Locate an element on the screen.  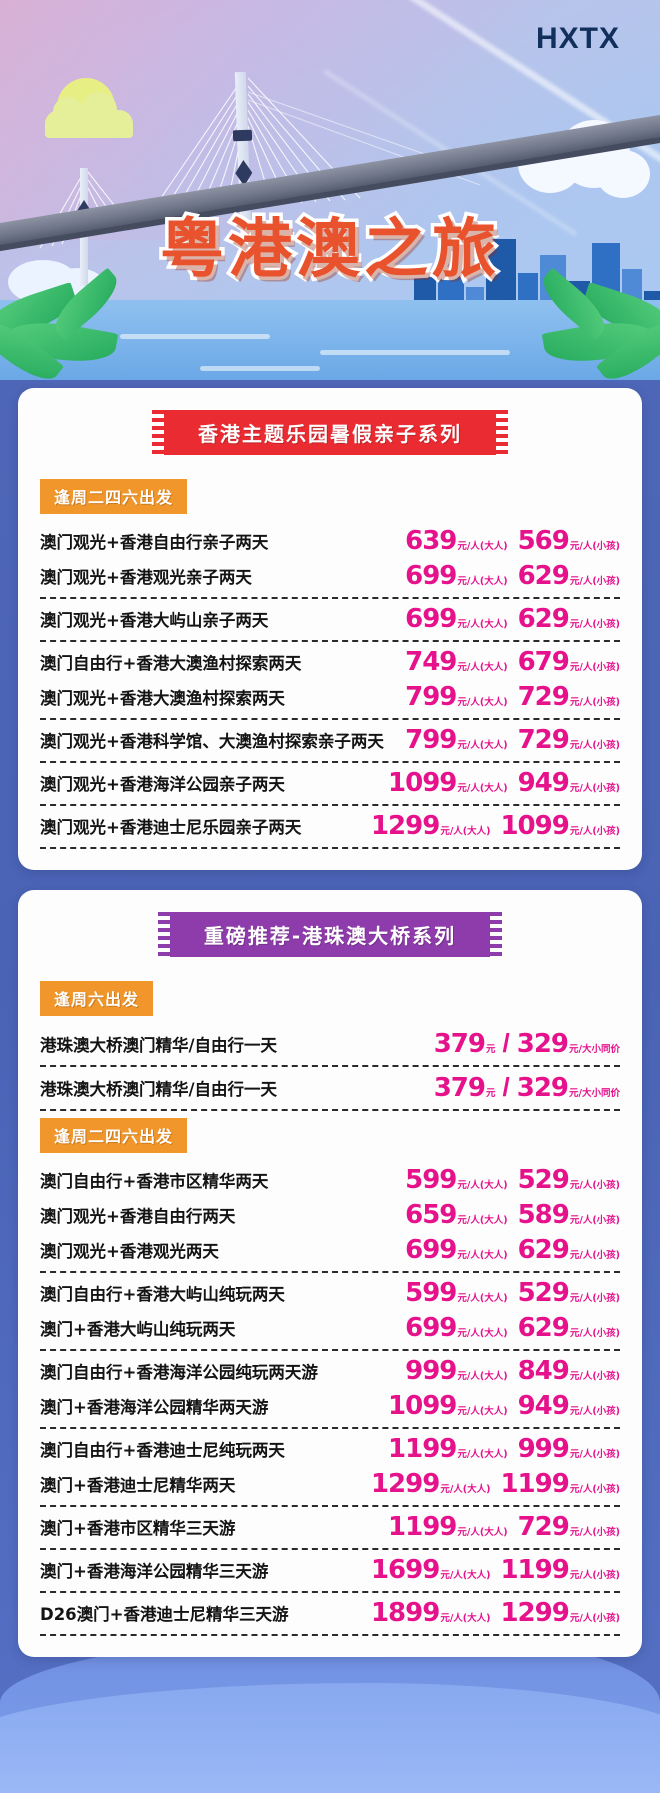
price-block: 999 元/人(小孩) is located at coordinates (569, 1449).